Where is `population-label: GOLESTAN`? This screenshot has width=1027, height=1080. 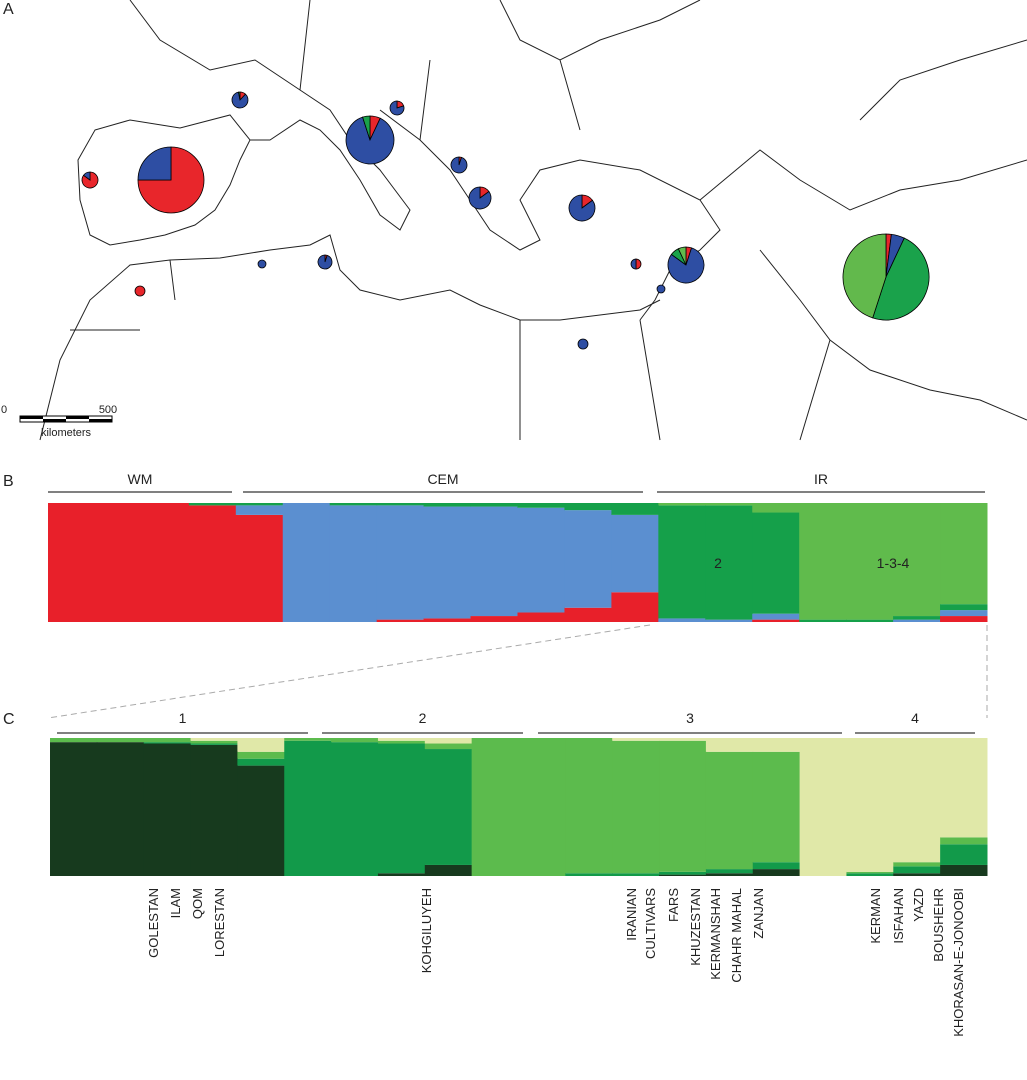 population-label: GOLESTAN is located at coordinates (153, 923).